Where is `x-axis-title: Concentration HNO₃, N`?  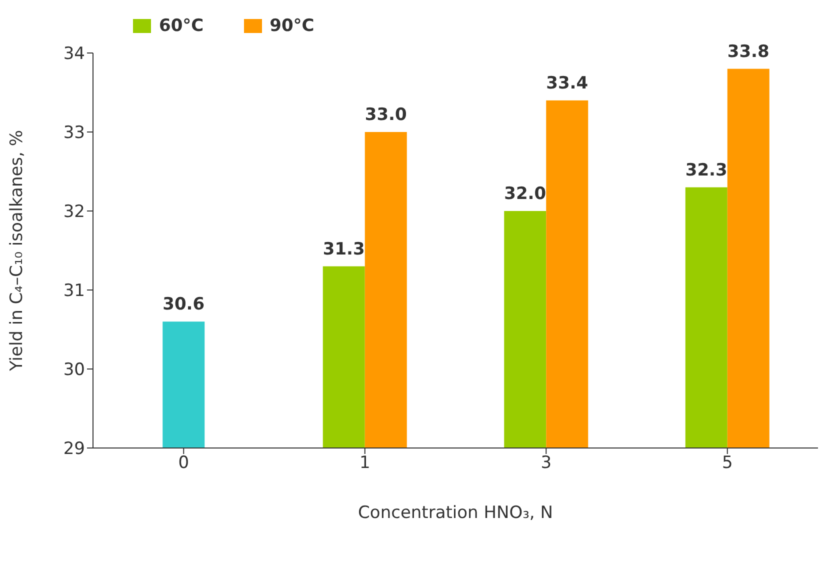
x-axis-title: Concentration HNO₃, N is located at coordinates (455, 513).